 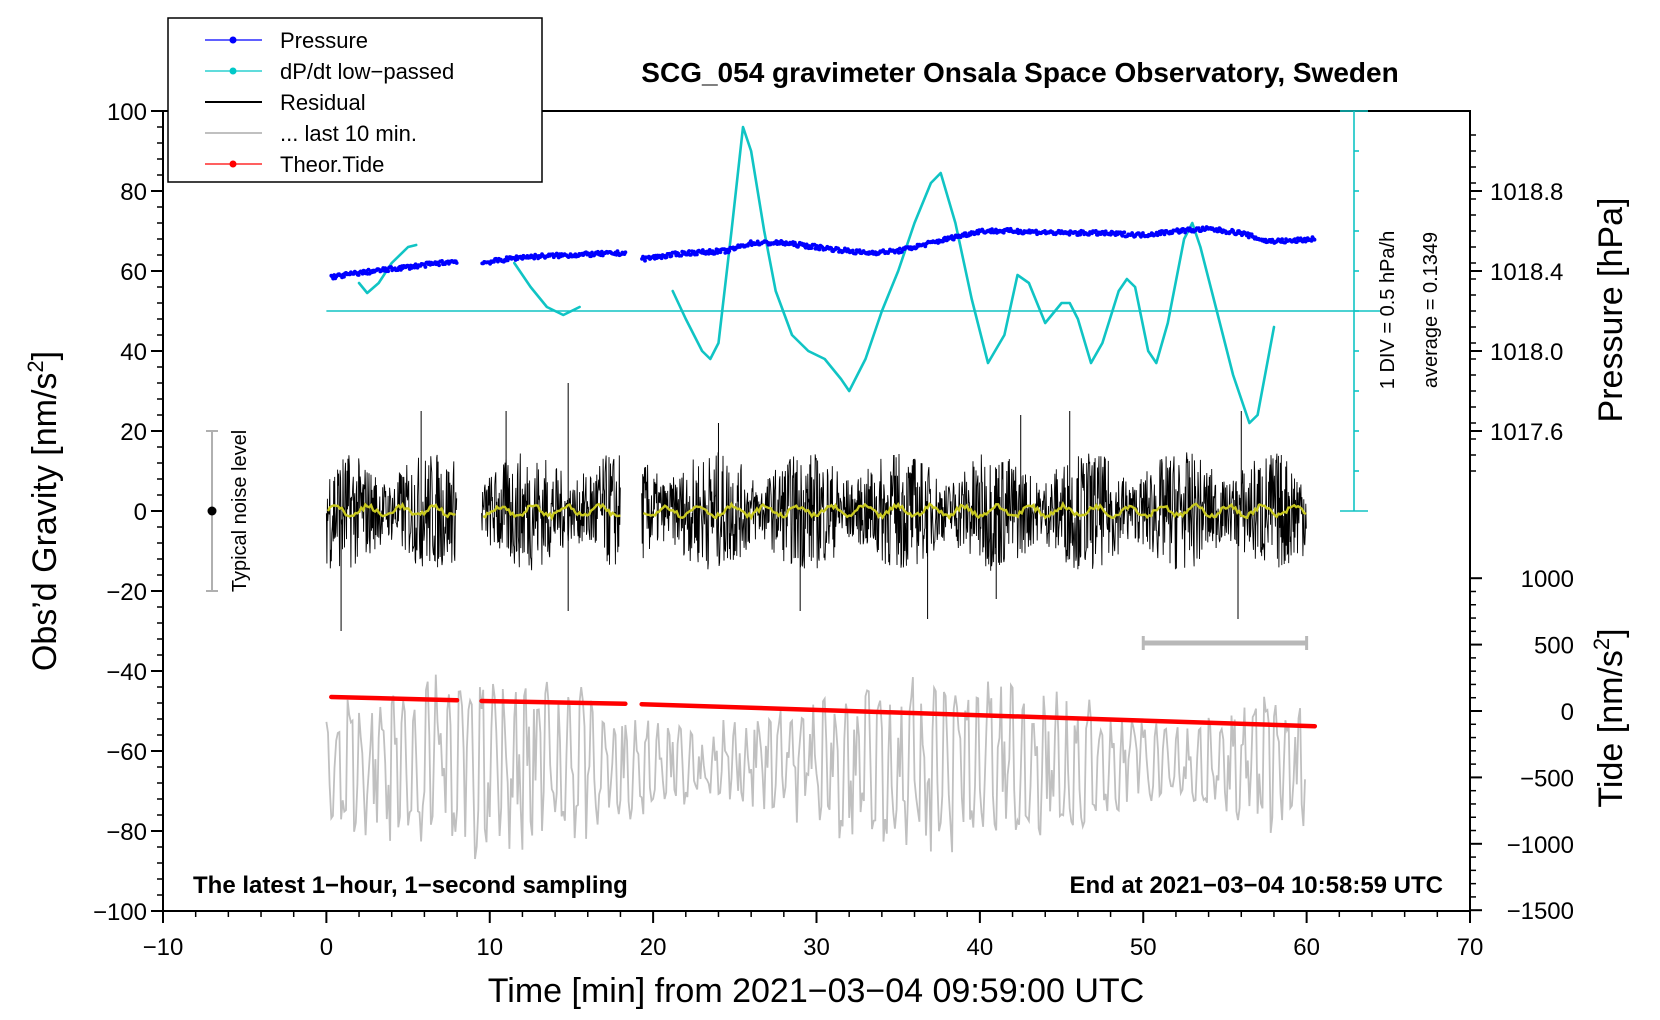 What do you see at coordinates (233, 164) in the screenshot?
I see `legend-marker-tide` at bounding box center [233, 164].